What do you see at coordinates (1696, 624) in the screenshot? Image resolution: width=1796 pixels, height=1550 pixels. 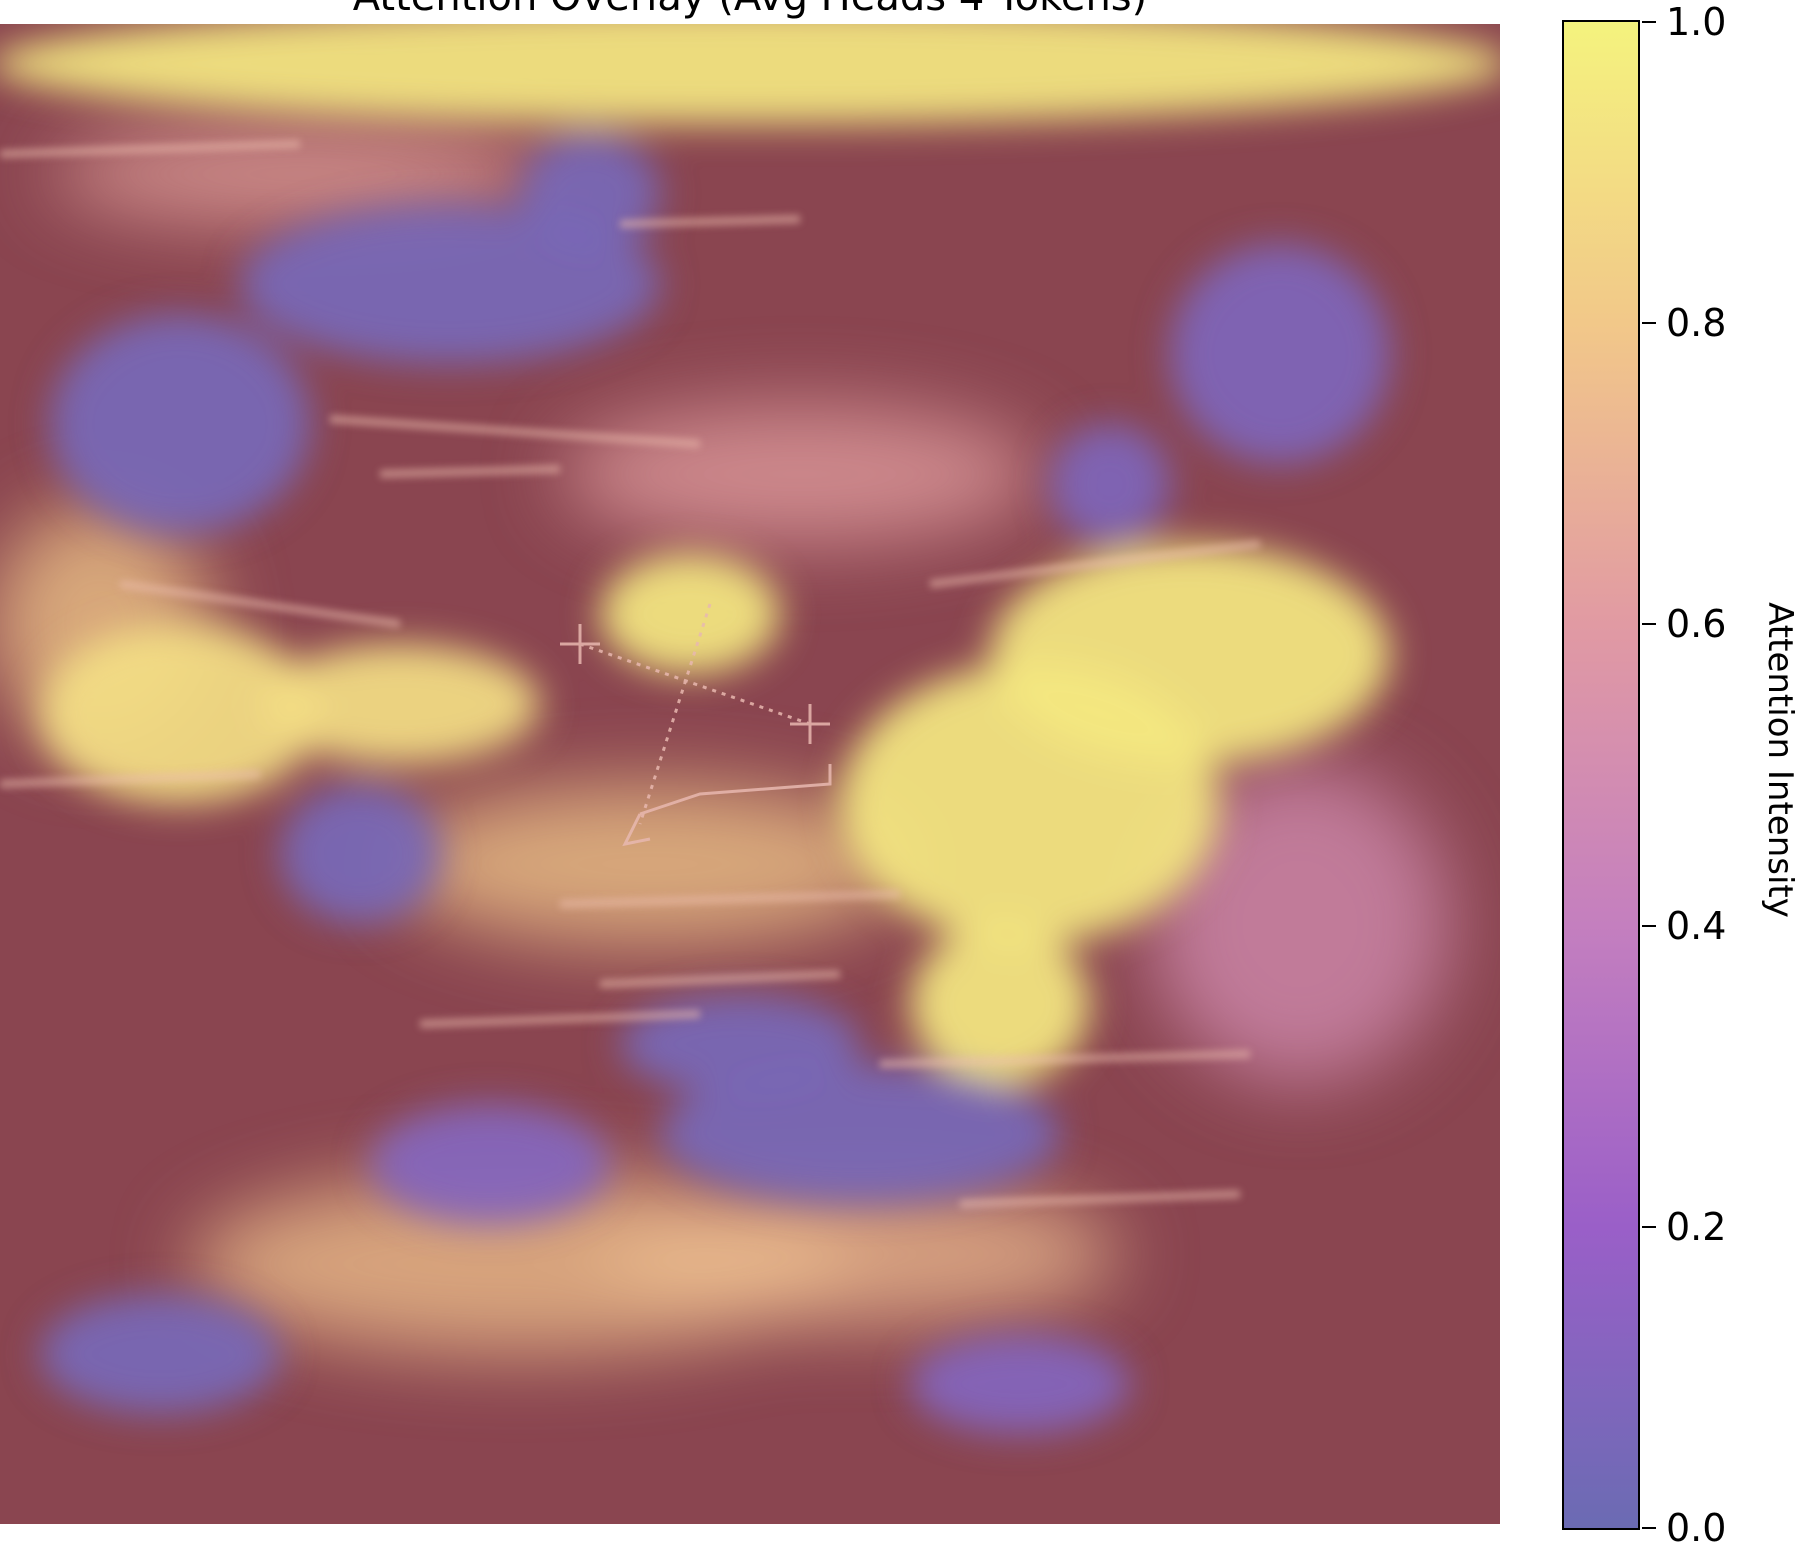 I see `colorbar-tick-label: 0.6` at bounding box center [1696, 624].